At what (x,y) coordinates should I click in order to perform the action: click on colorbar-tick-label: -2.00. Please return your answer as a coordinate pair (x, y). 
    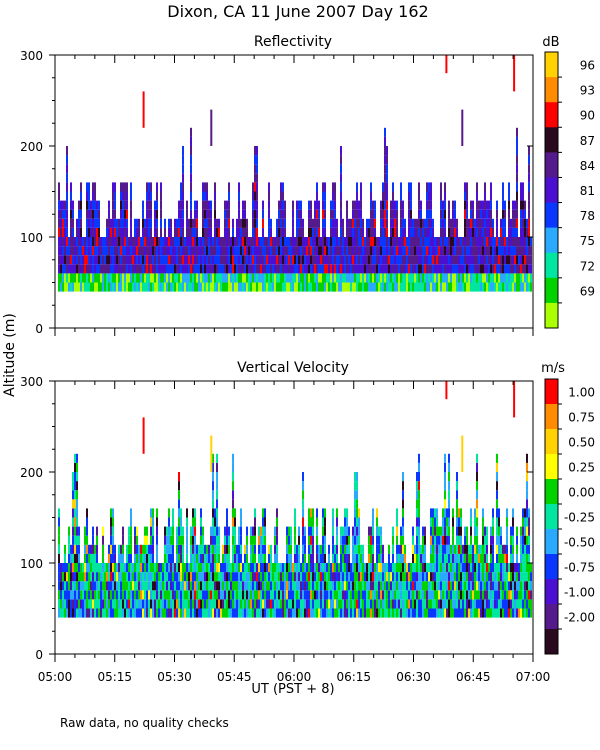
    Looking at the image, I should click on (579, 618).